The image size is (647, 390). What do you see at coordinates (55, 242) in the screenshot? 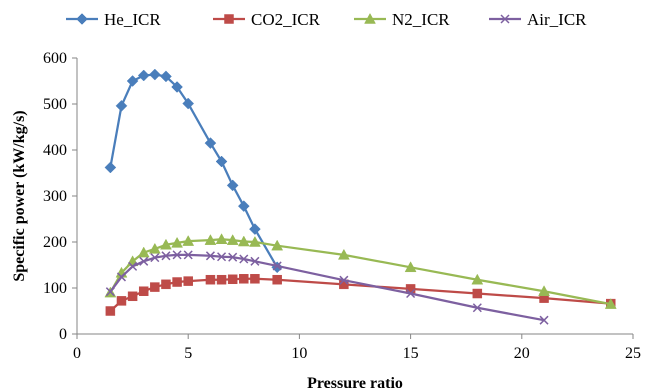
I see `y-tick-label: 200` at bounding box center [55, 242].